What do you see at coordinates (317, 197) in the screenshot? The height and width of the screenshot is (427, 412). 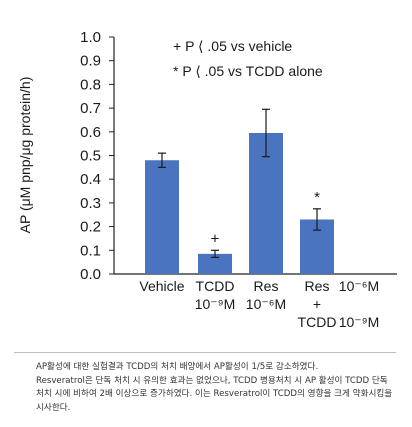 I see `significance-marker: *` at bounding box center [317, 197].